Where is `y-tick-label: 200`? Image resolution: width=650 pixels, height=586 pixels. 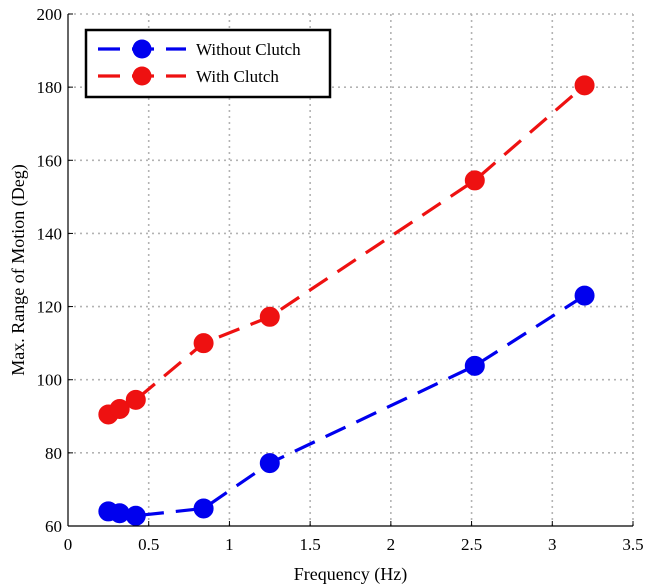 y-tick-label: 200 is located at coordinates (50, 14).